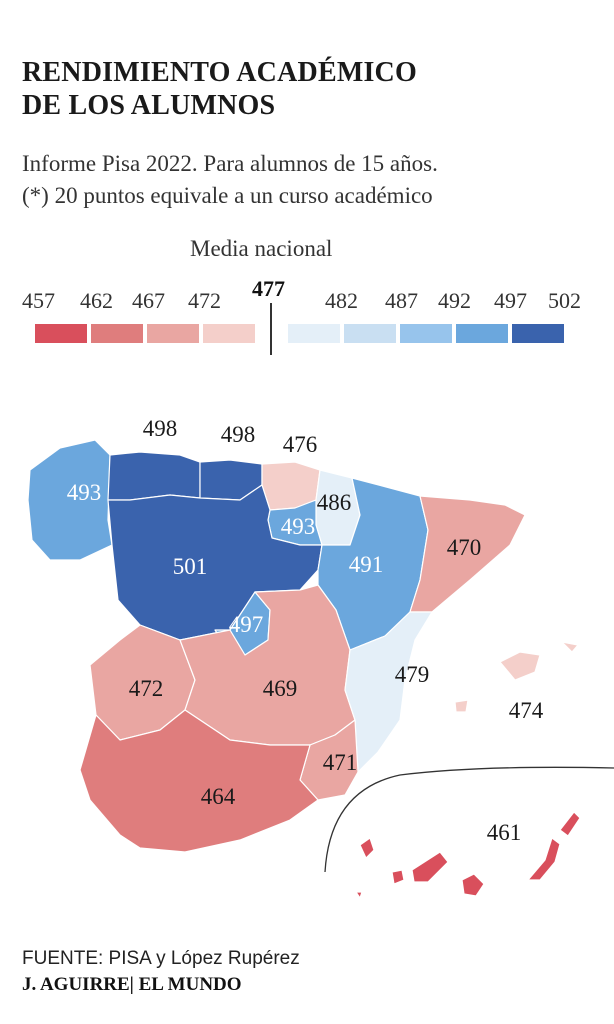 The width and height of the screenshot is (614, 1024). Describe the element at coordinates (454, 300) in the screenshot. I see `legend-tick: 492` at that location.